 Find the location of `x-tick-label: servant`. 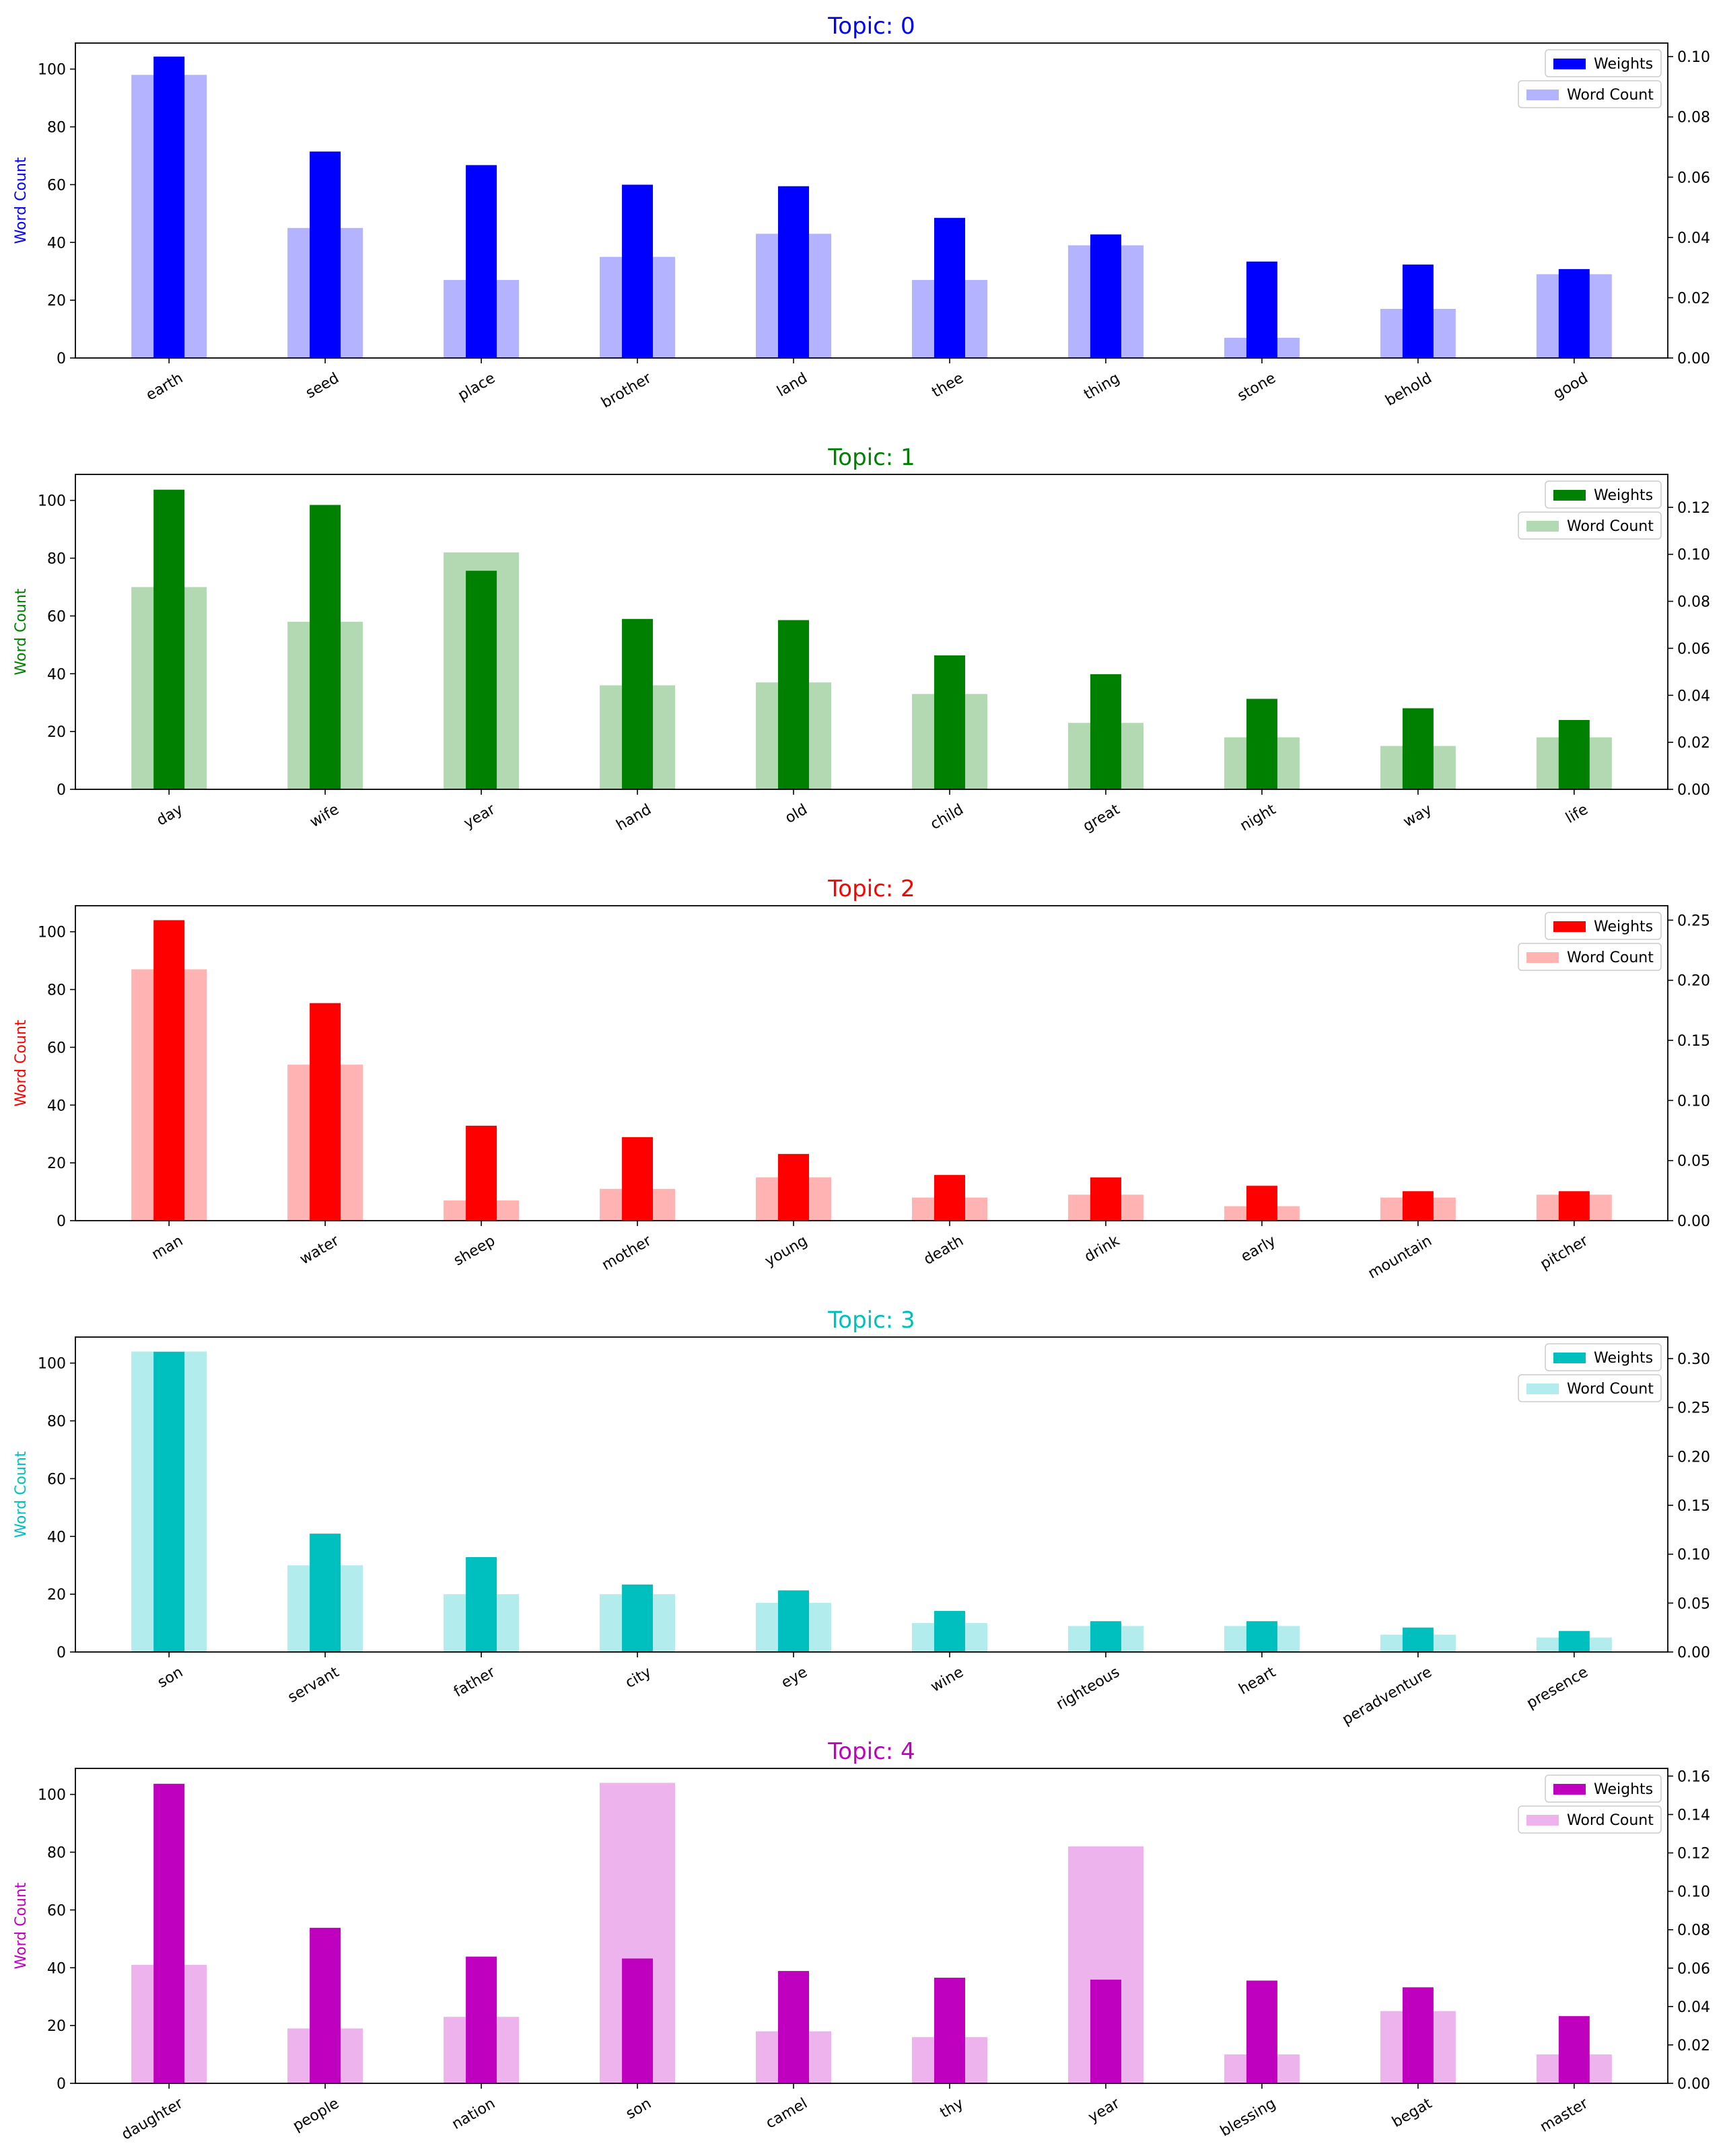

x-tick-label: servant is located at coordinates (314, 1684).